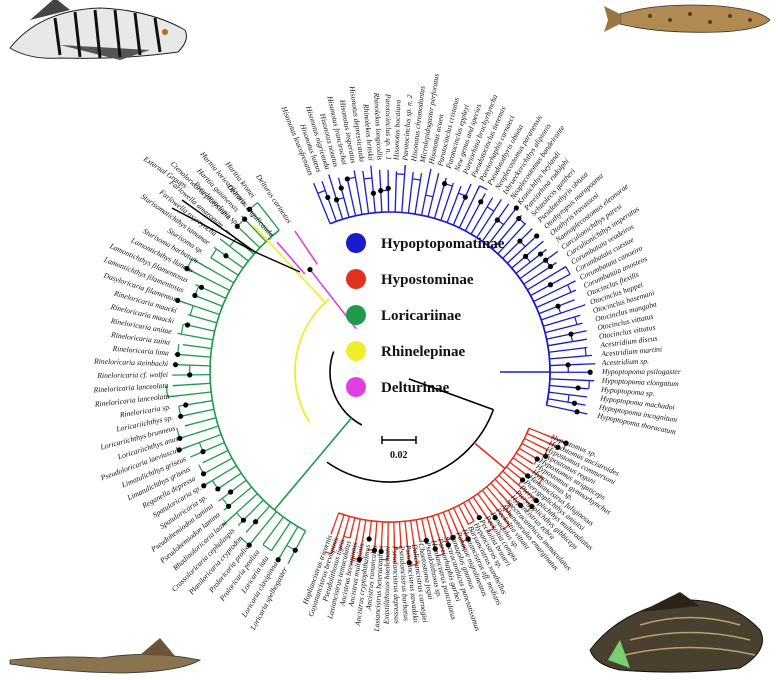  What do you see at coordinates (105, 655) in the screenshot?
I see `fish-illustration-whiptail` at bounding box center [105, 655].